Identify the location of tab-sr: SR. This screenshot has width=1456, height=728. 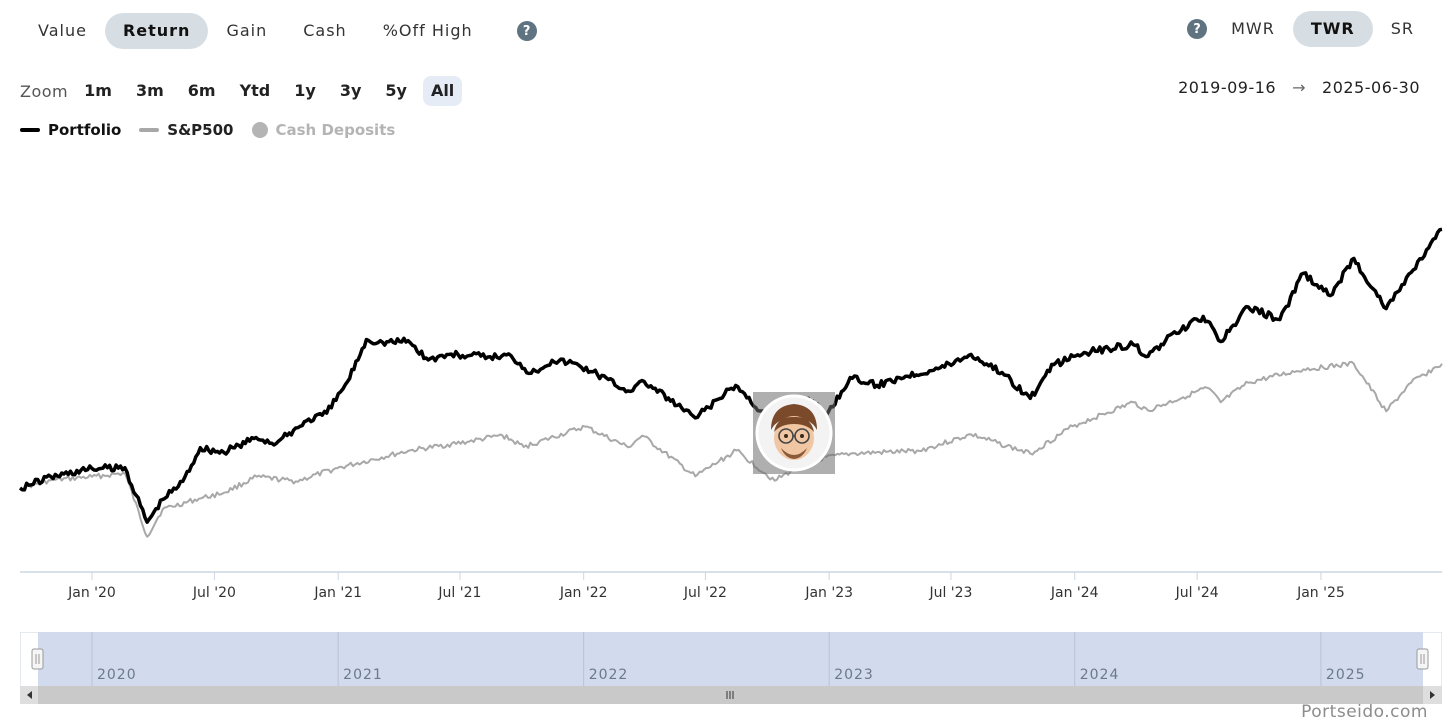
(1402, 28).